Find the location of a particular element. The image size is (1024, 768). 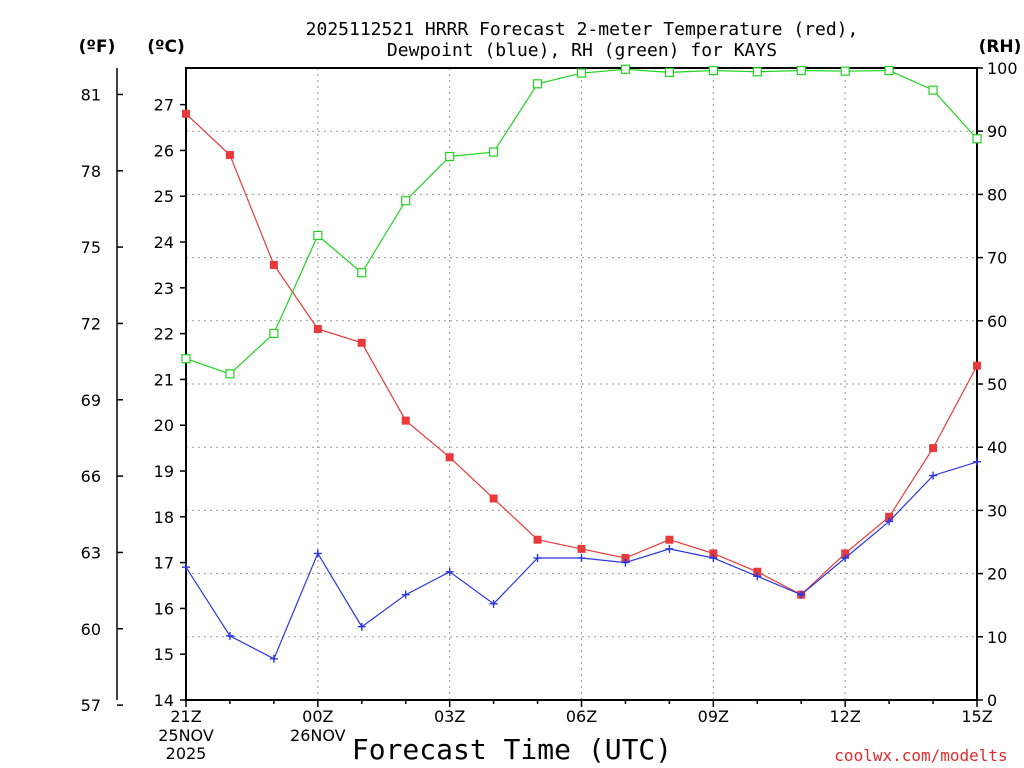

celsius-tick-label: 26 is located at coordinates (164, 150).